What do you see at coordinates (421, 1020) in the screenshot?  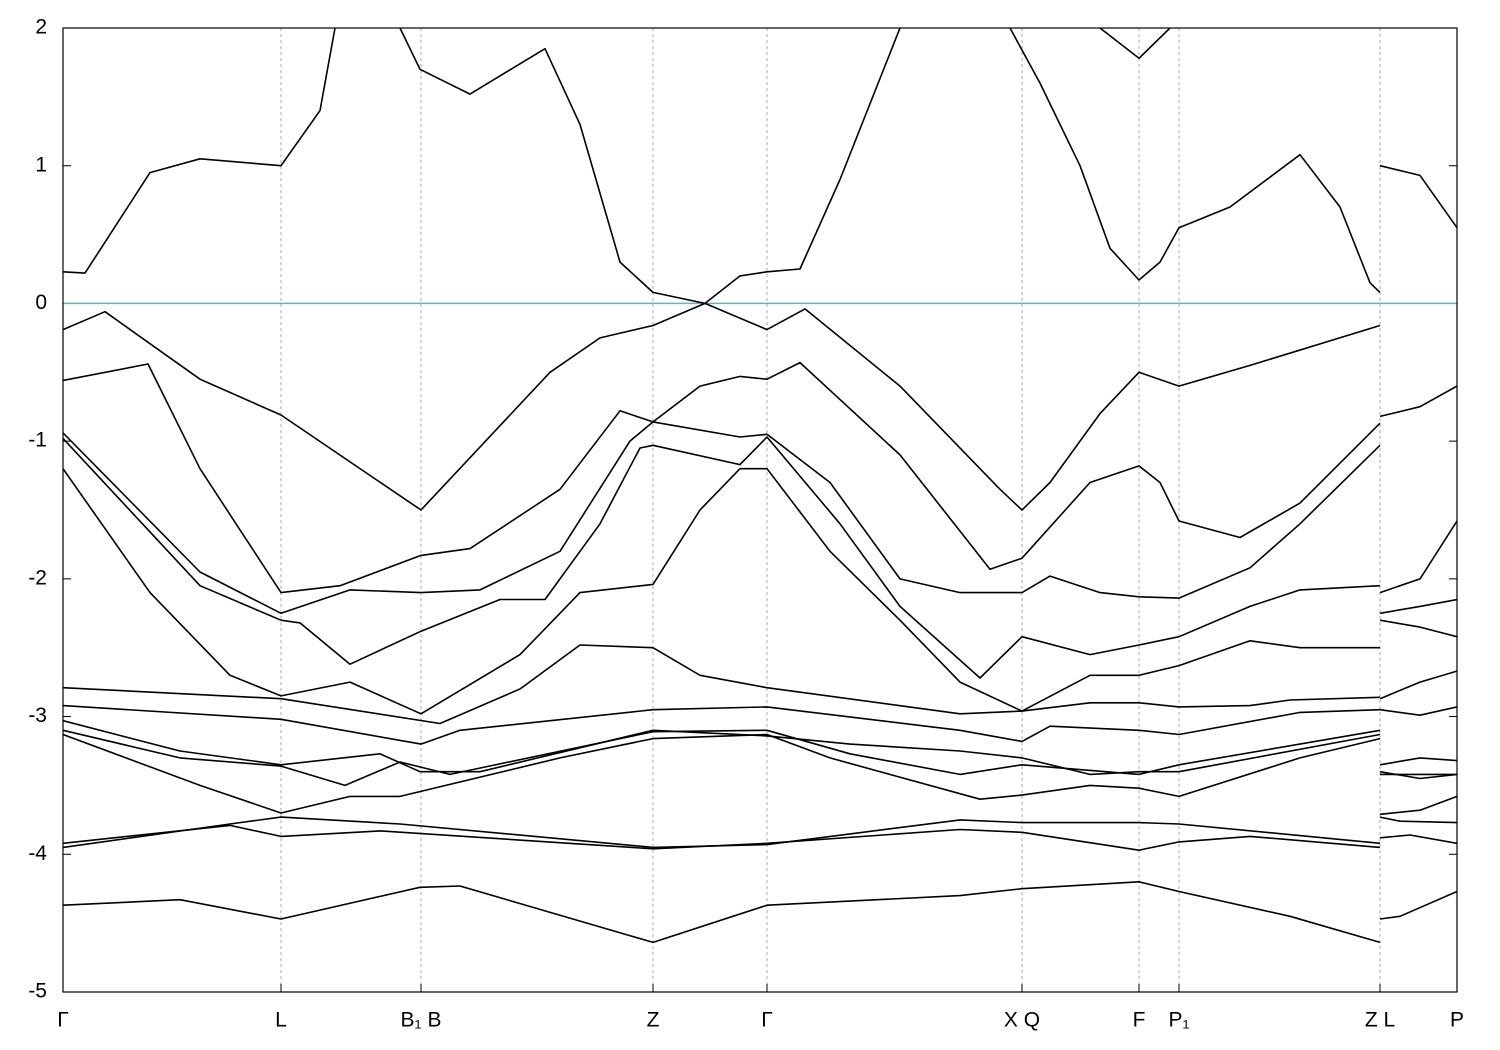 I see `x-tick-label: B₁ B` at bounding box center [421, 1020].